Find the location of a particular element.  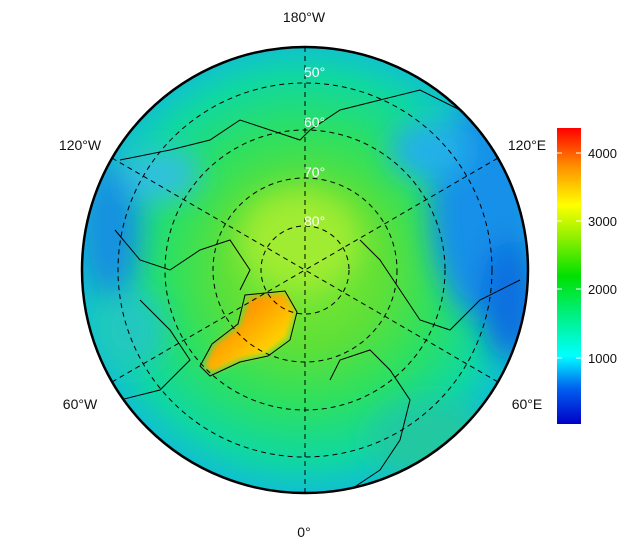

lon-label-120e: 120°E is located at coordinates (527, 145).